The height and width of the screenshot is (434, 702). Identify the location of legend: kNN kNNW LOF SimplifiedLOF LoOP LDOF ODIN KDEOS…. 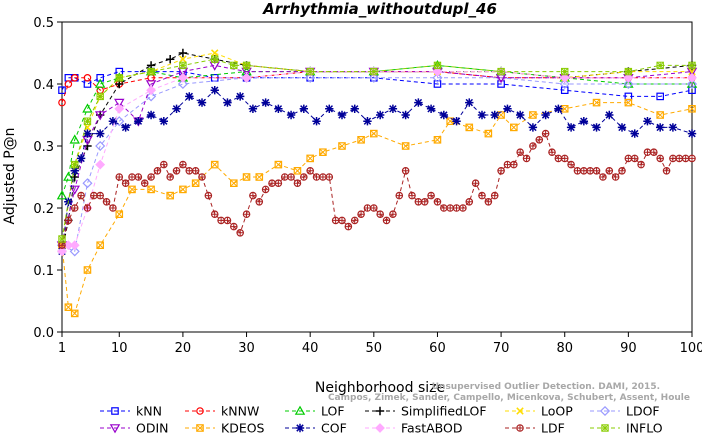
(381, 419).